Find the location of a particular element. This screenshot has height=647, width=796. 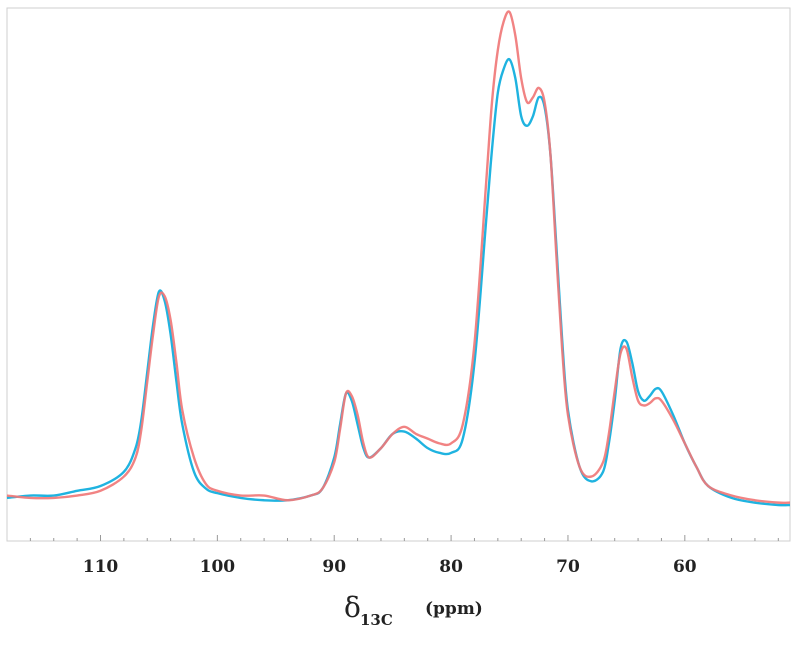

x-tick-label: 70 is located at coordinates (568, 567).